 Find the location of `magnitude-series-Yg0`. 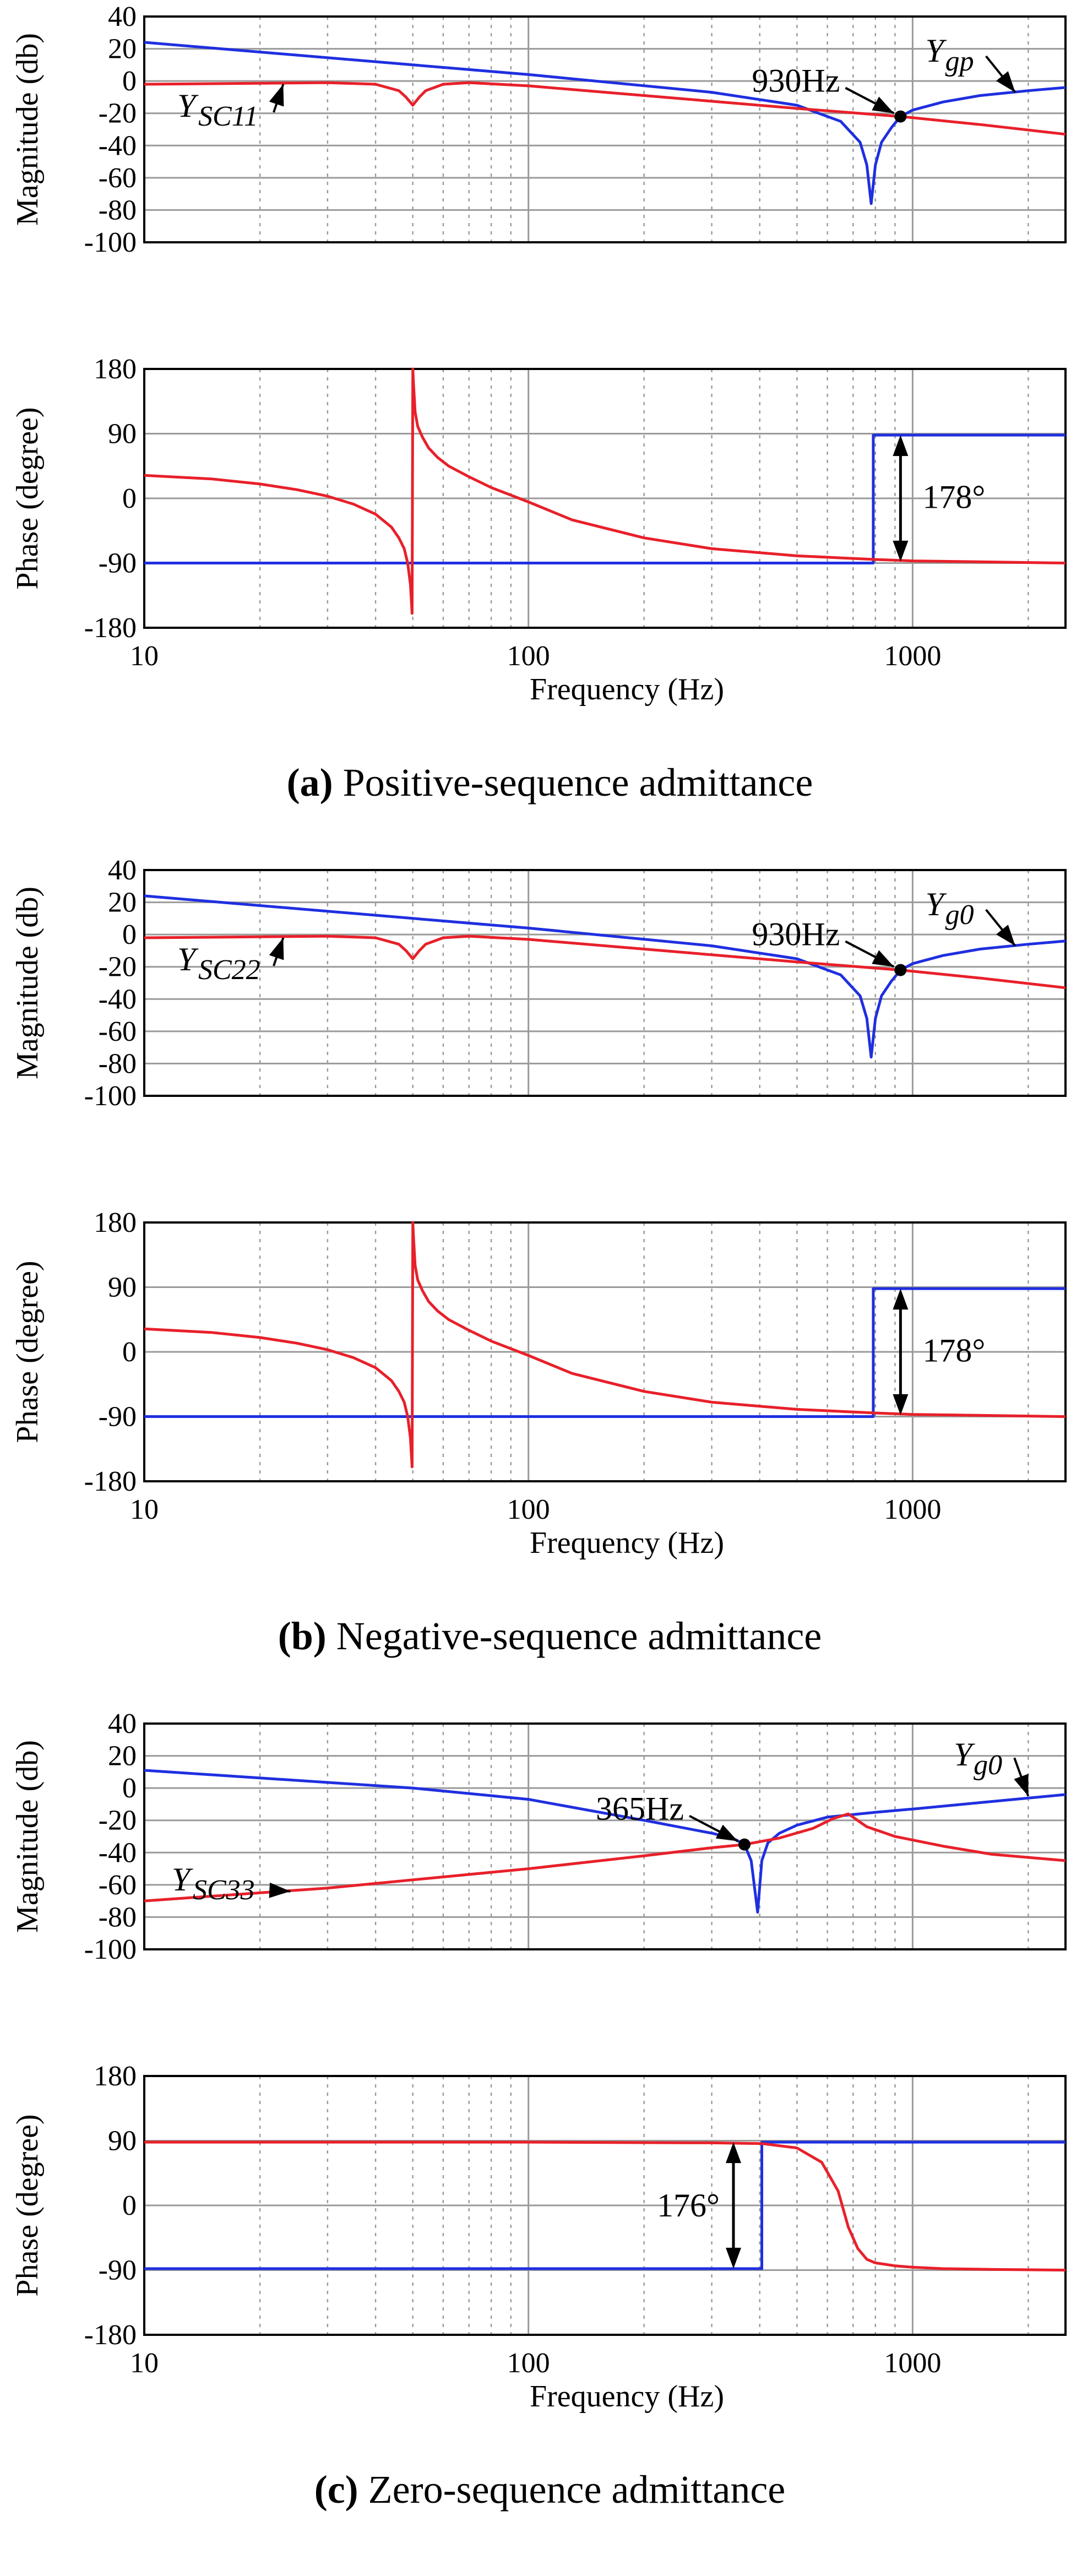

magnitude-series-Yg0 is located at coordinates (605, 1841).